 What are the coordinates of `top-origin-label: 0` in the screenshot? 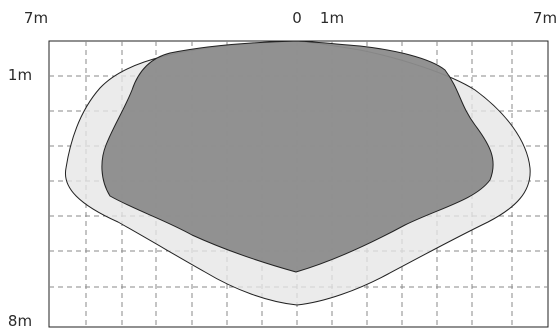 It's located at (297, 18).